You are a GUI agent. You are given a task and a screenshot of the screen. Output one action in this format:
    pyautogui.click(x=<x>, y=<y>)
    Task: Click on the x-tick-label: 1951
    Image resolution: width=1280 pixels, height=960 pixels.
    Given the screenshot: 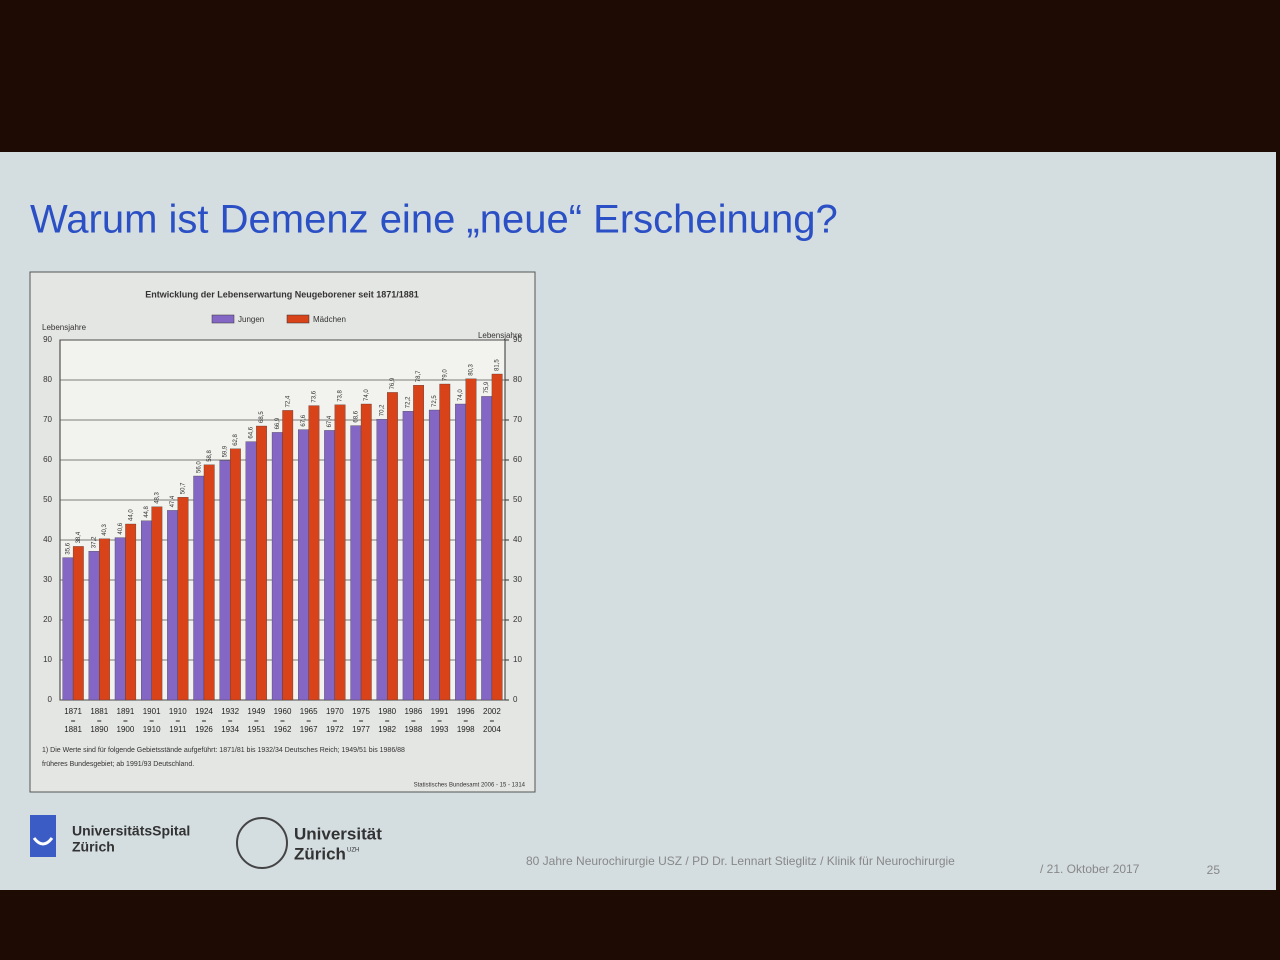 What is the action you would take?
    pyautogui.click(x=256, y=729)
    